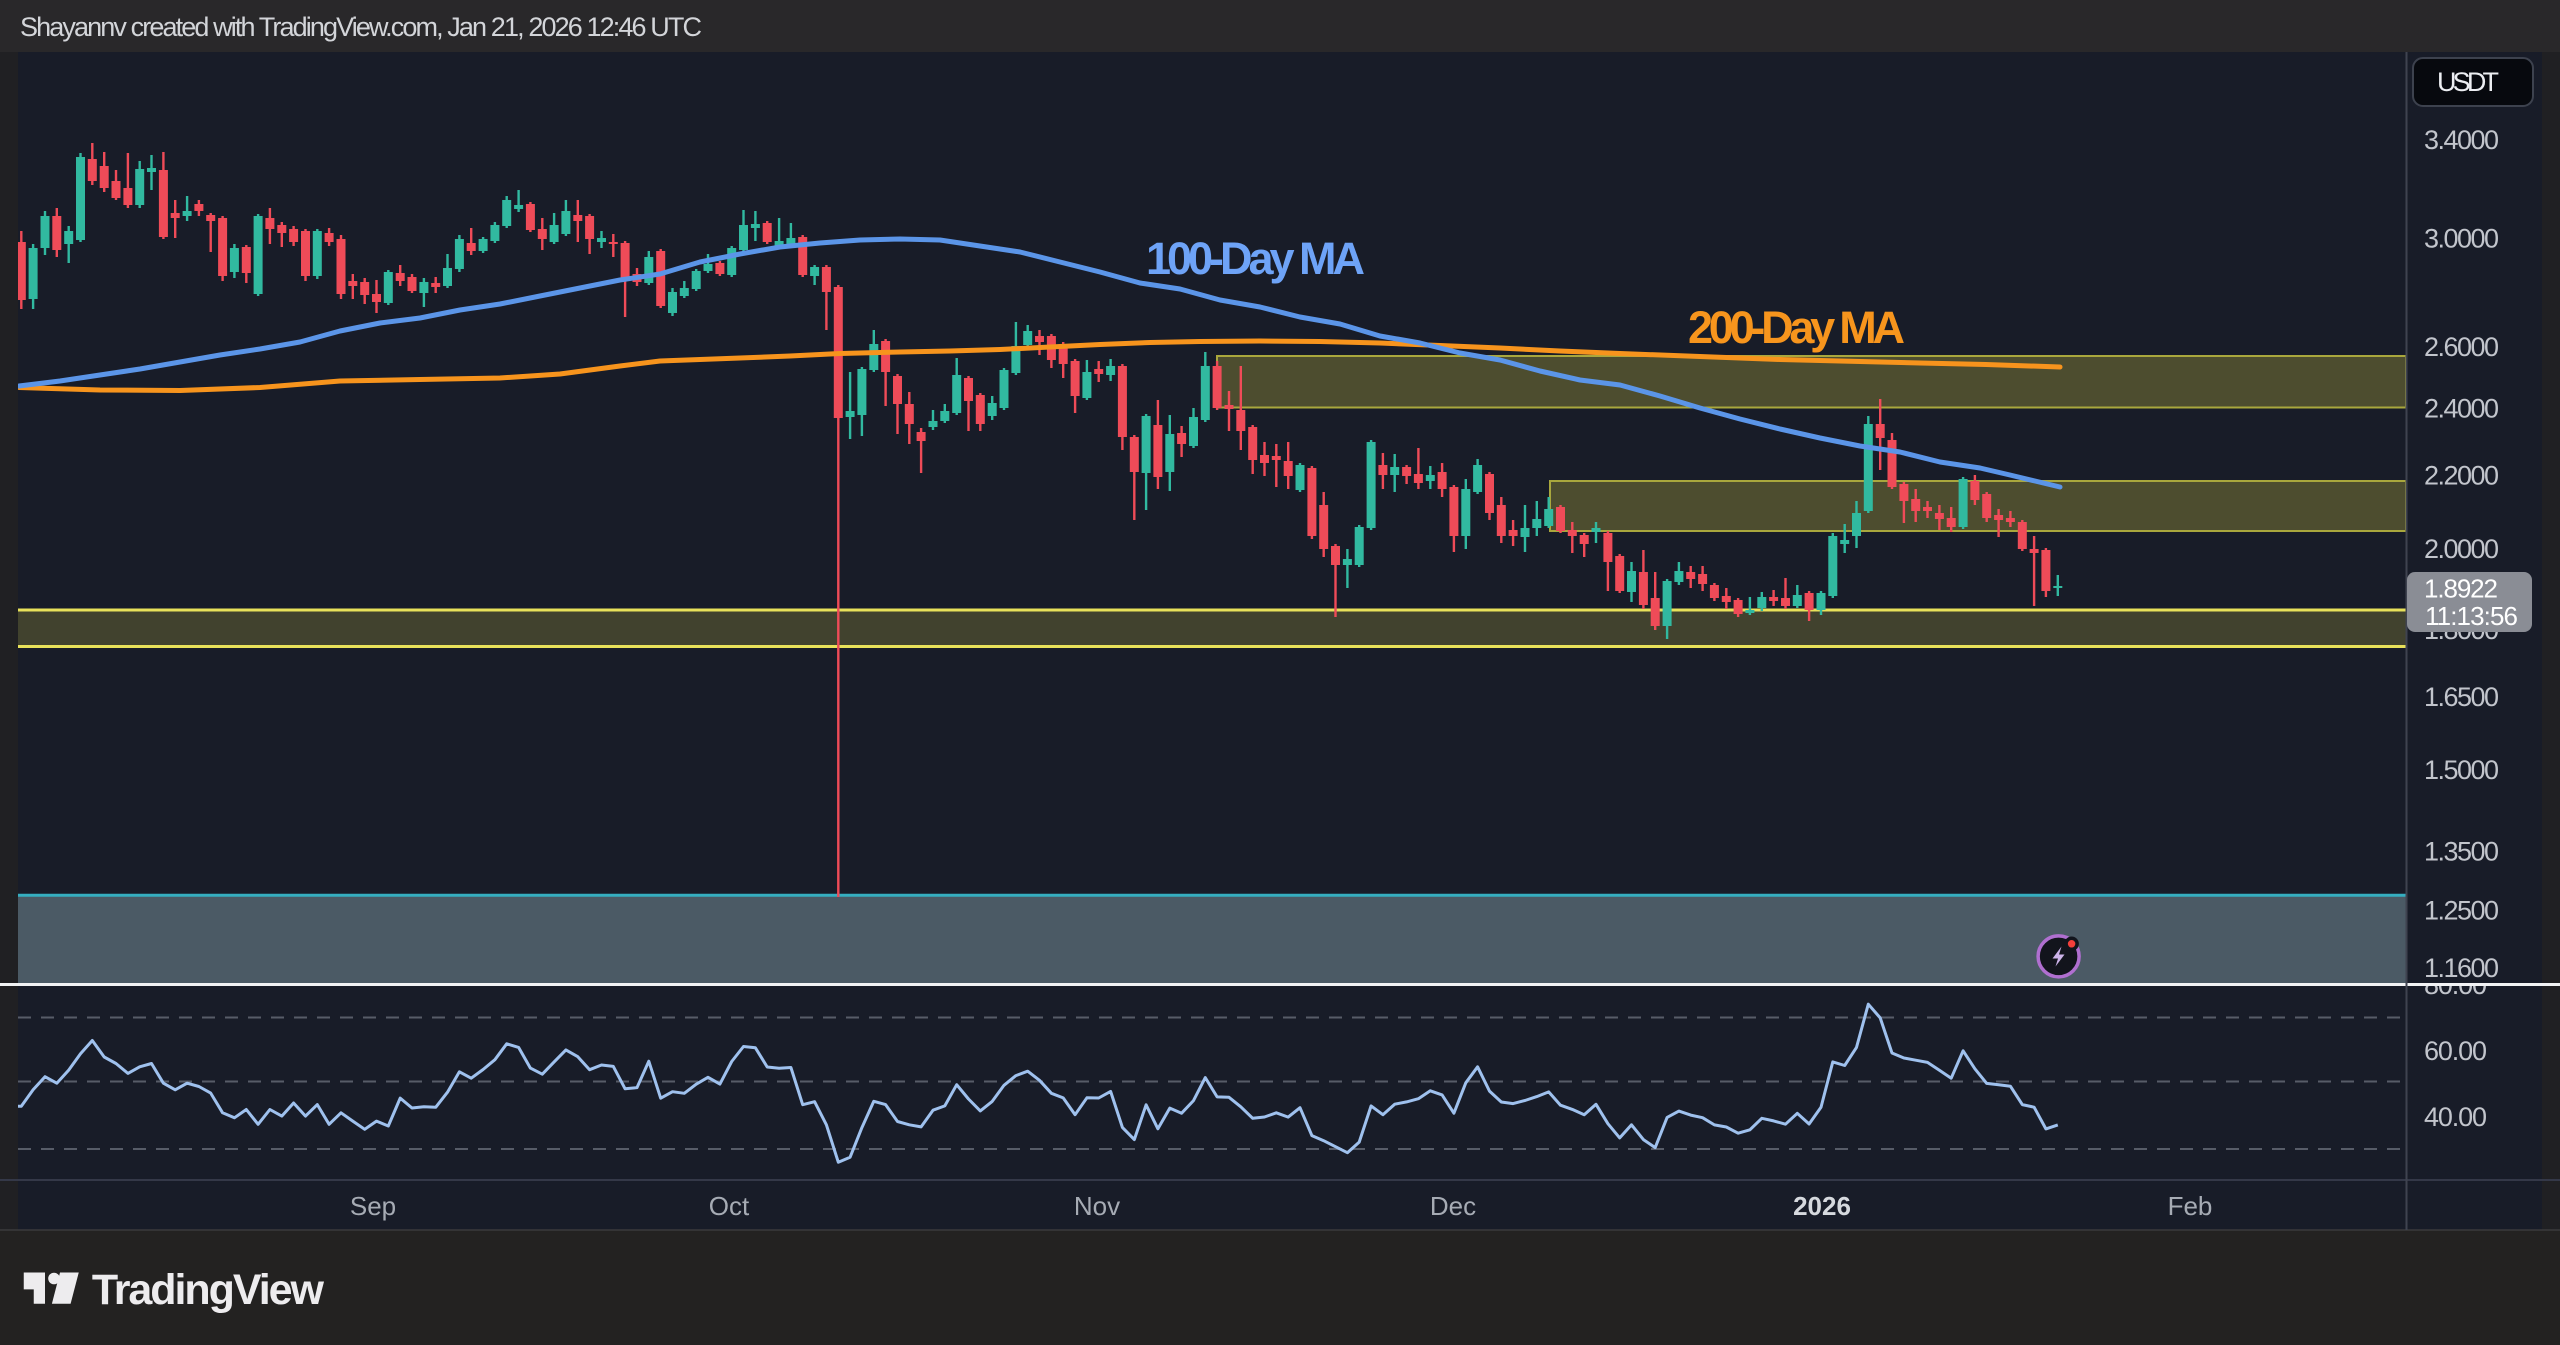 This screenshot has width=2560, height=1345. What do you see at coordinates (1796, 327) in the screenshot?
I see `svg-text: 200-Day MA` at bounding box center [1796, 327].